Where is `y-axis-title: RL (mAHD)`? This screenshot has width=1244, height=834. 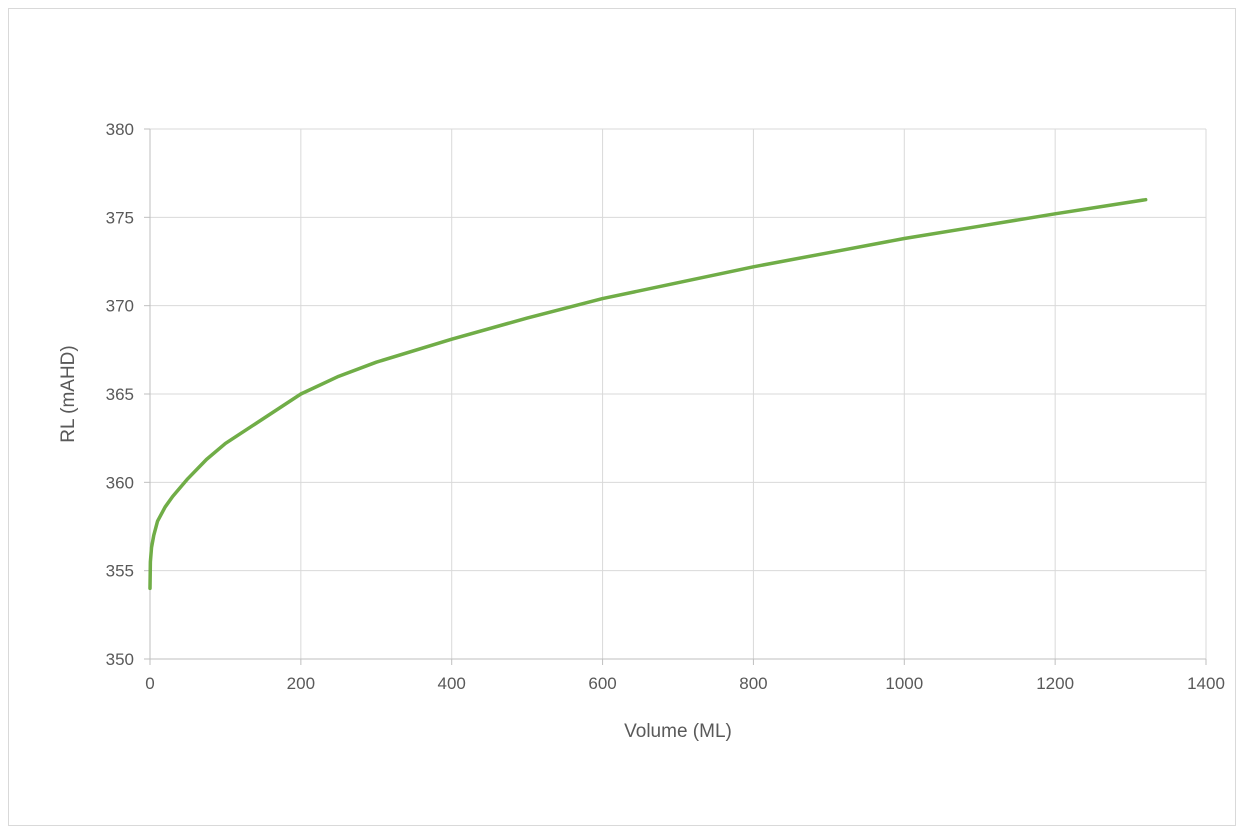
y-axis-title: RL (mAHD) is located at coordinates (68, 393).